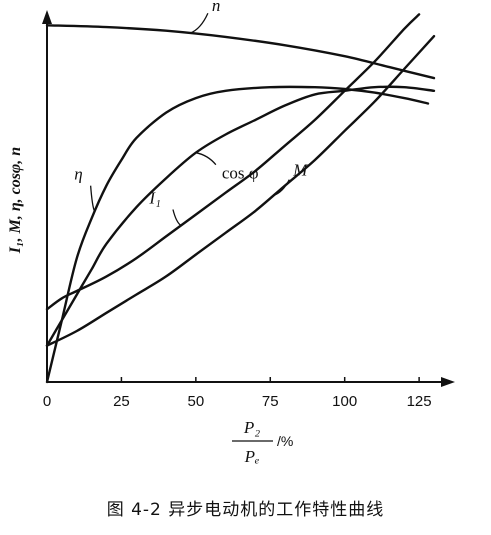 This screenshot has width=491, height=535. What do you see at coordinates (281, 188) in the screenshot?
I see `torque-leader-line` at bounding box center [281, 188].